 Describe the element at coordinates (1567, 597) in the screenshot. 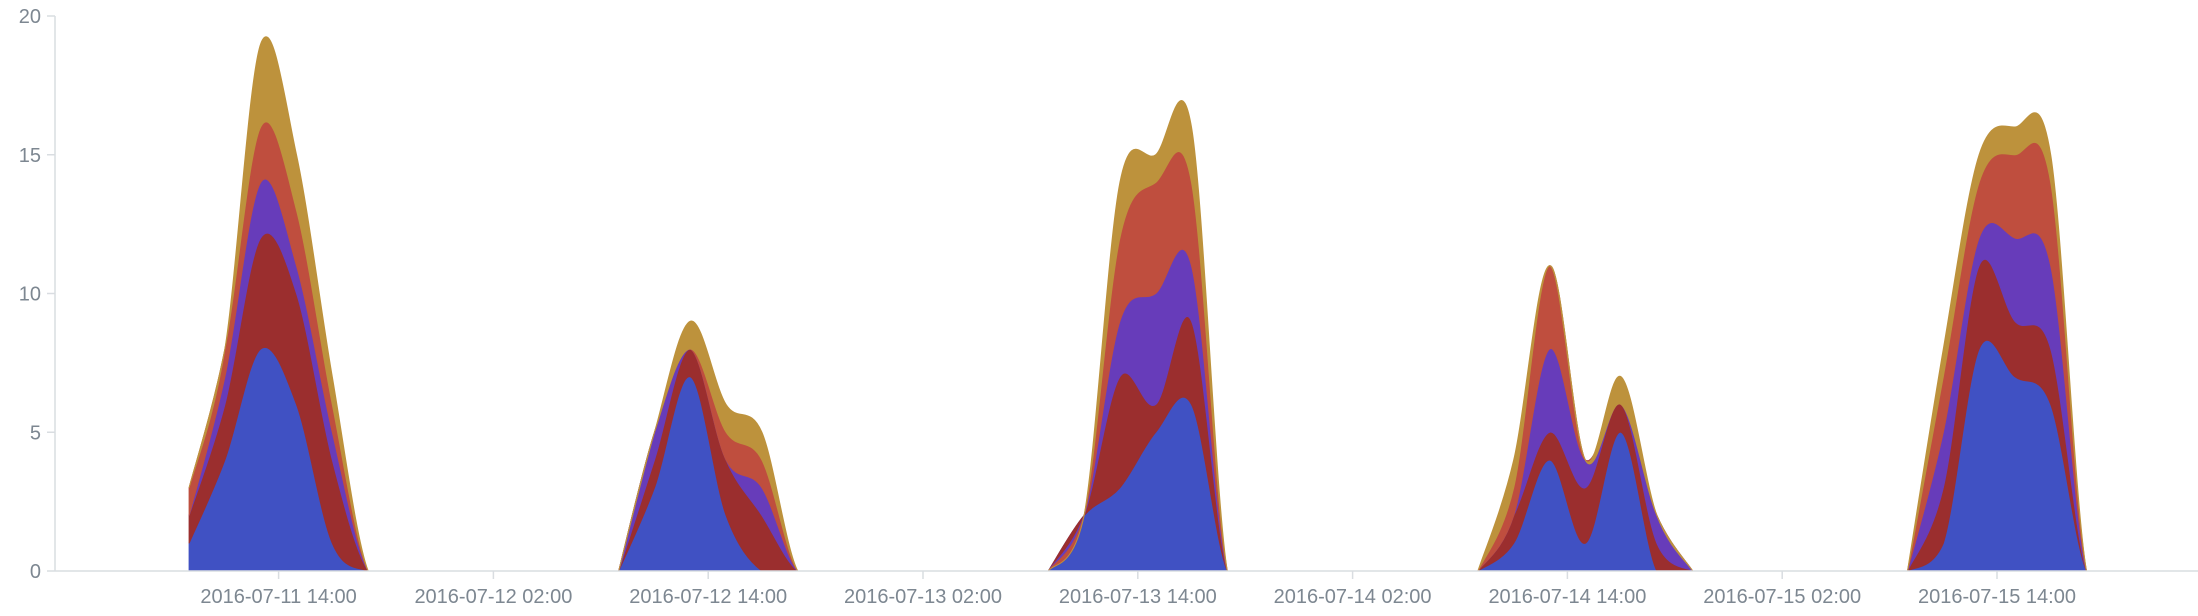

I see `x-tick-label: 2016-07-14 14:00` at that location.